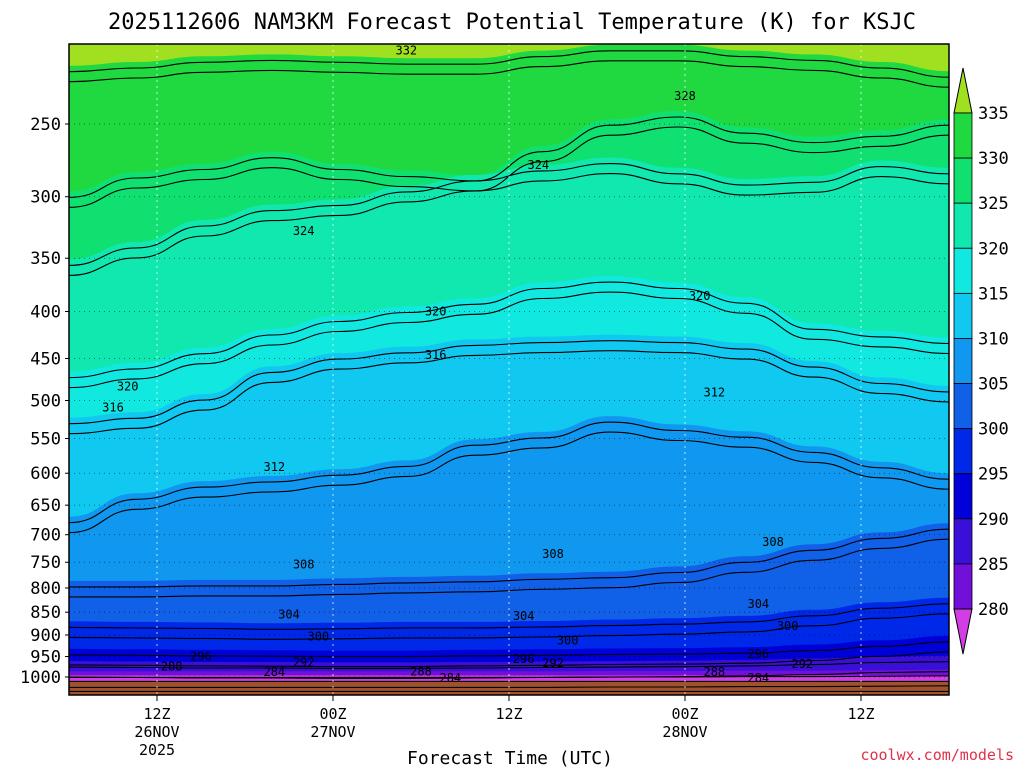 This screenshot has height=768, width=1024. I want to click on y-tick-label-950: 950, so click(45, 658).